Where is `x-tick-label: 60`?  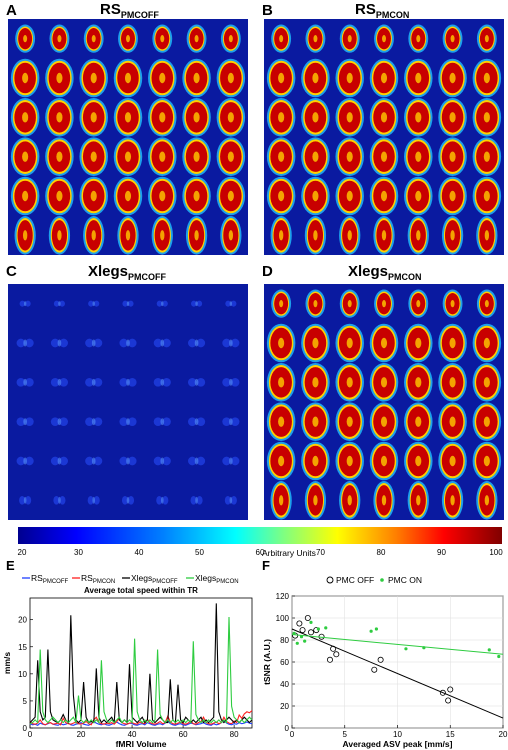 x-tick-label: 60 is located at coordinates (183, 734).